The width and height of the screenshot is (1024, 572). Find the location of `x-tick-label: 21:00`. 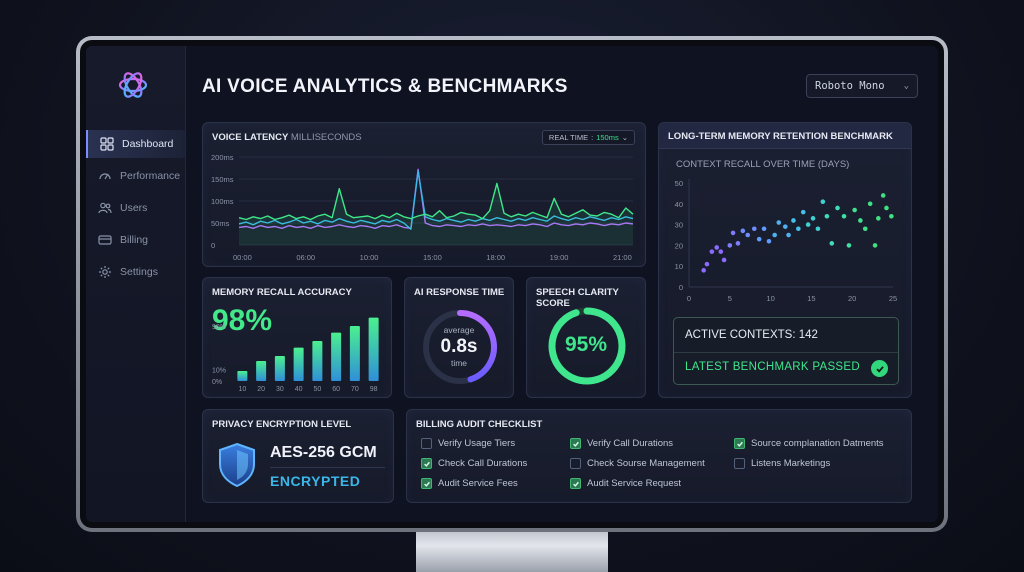

x-tick-label: 21:00 is located at coordinates (622, 257).